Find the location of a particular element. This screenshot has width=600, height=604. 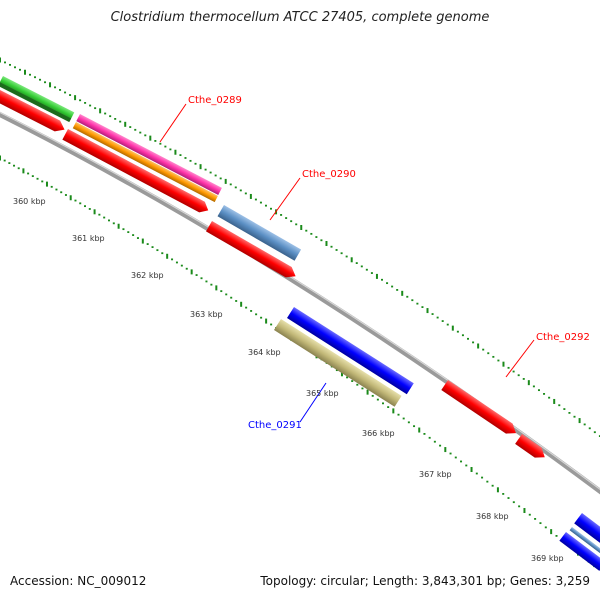

feature-green-gene is located at coordinates (37, 99).